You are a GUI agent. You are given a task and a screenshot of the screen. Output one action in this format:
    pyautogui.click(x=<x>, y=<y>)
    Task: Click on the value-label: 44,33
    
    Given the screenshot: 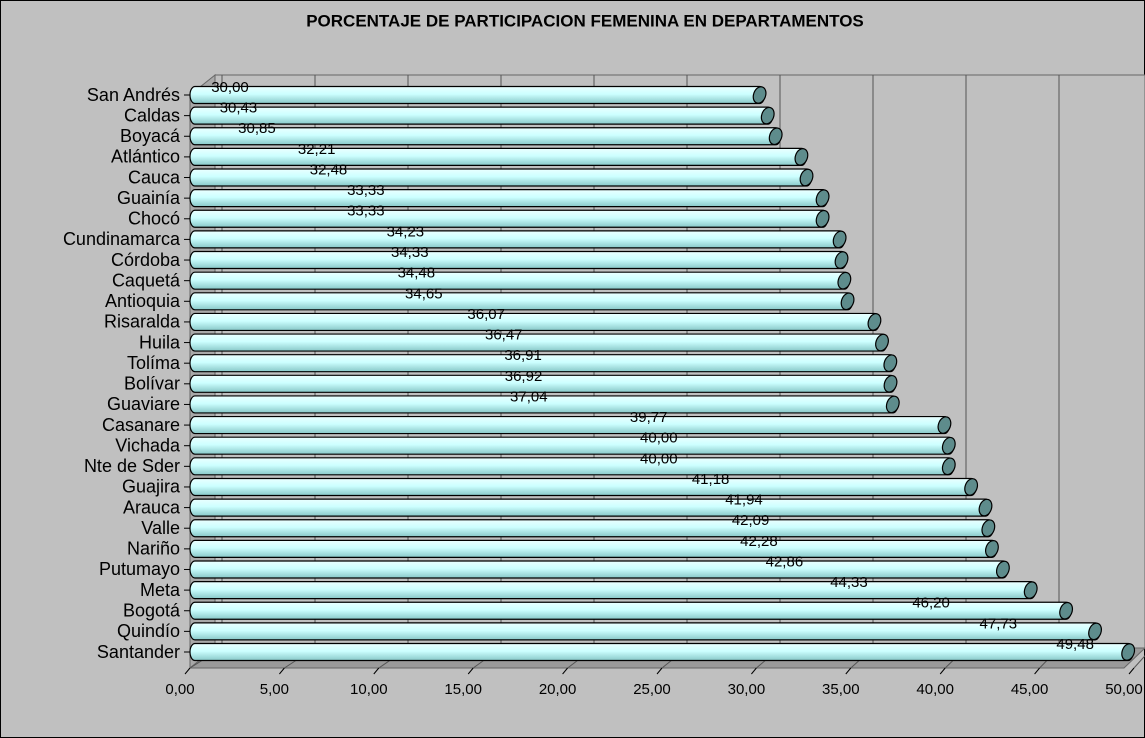 What is the action you would take?
    pyautogui.click(x=849, y=582)
    